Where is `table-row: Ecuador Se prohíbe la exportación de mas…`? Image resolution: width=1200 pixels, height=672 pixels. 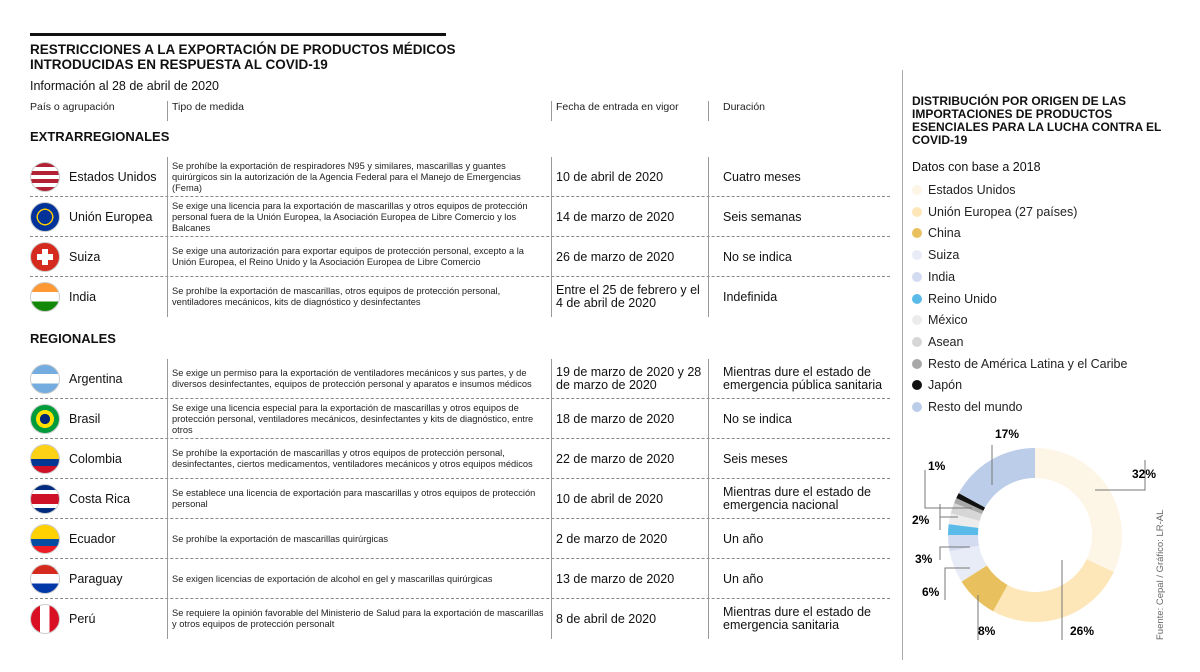 table-row: Ecuador Se prohíbe la exportación de mas… is located at coordinates (460, 539).